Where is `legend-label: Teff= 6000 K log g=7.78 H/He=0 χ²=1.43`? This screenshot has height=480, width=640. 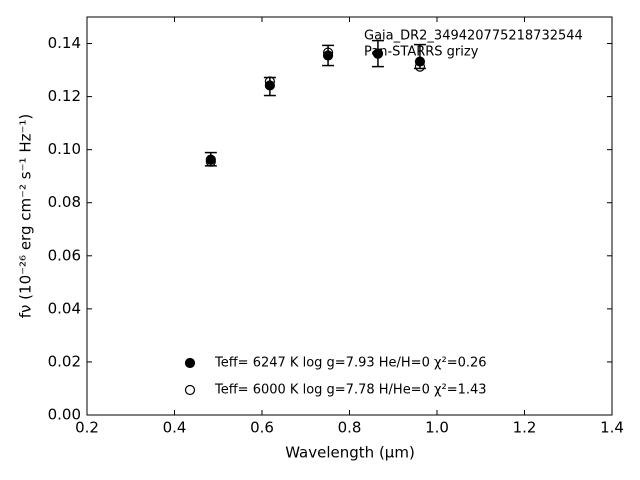 legend-label: Teff= 6000 K log g=7.78 H/He=0 χ²=1.43 is located at coordinates (350, 390).